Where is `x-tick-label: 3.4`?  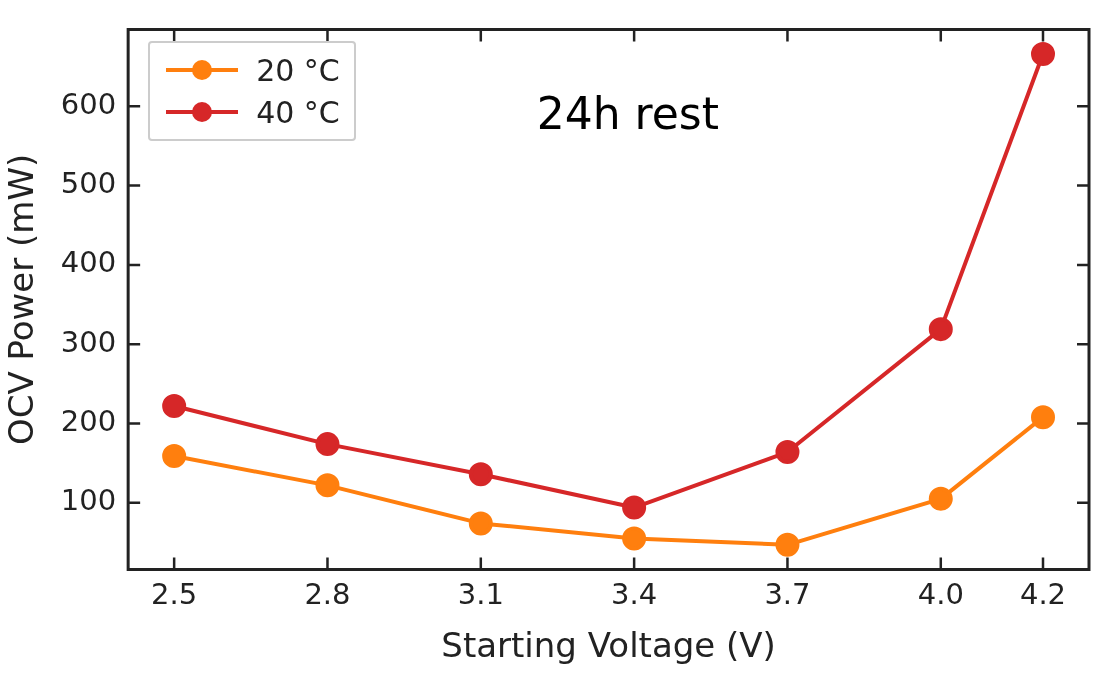
x-tick-label: 3.4 is located at coordinates (634, 594).